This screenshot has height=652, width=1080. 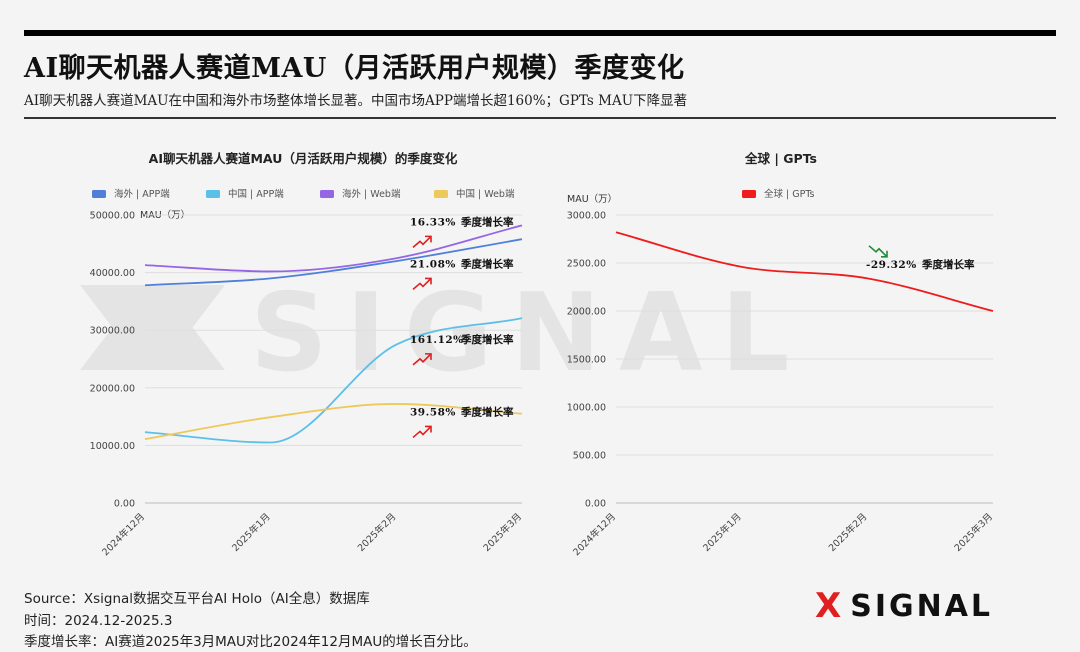 I want to click on chart-title: 全球 | GPTs, so click(x=780, y=158).